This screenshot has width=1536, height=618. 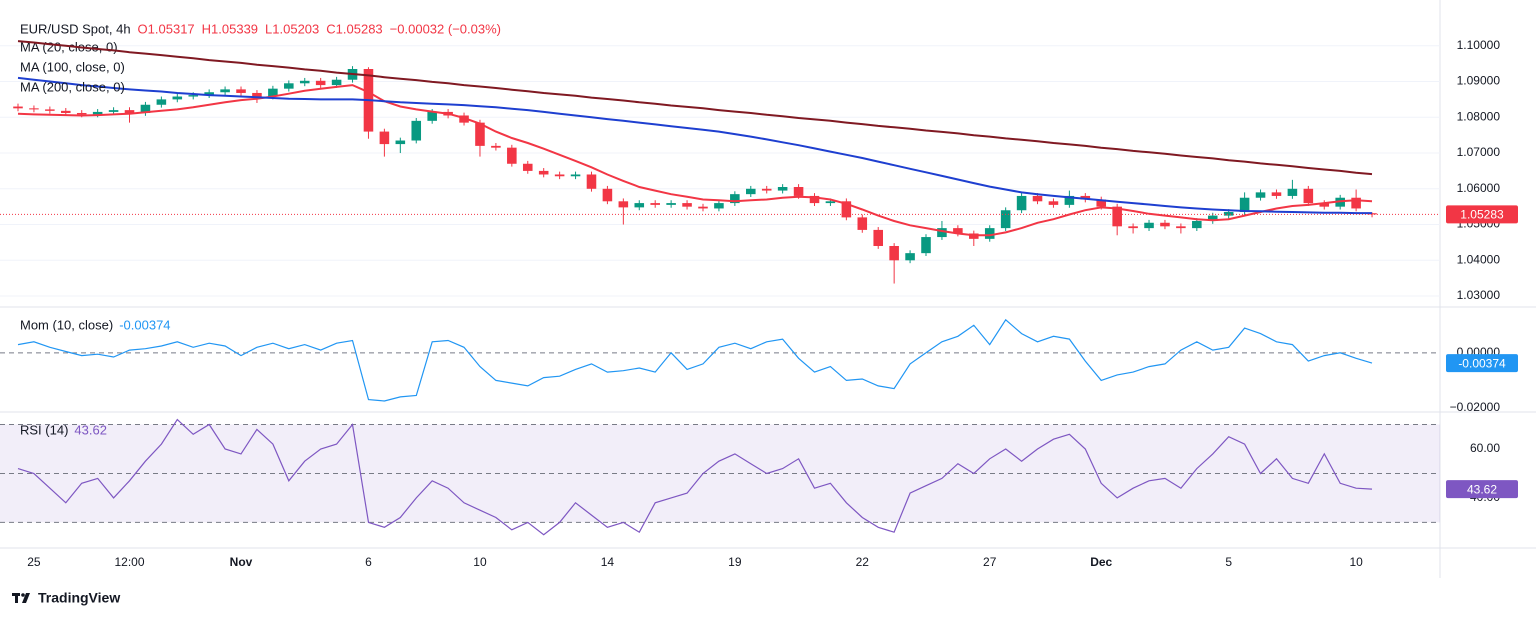 What do you see at coordinates (21, 598) in the screenshot?
I see `tradingview-logo` at bounding box center [21, 598].